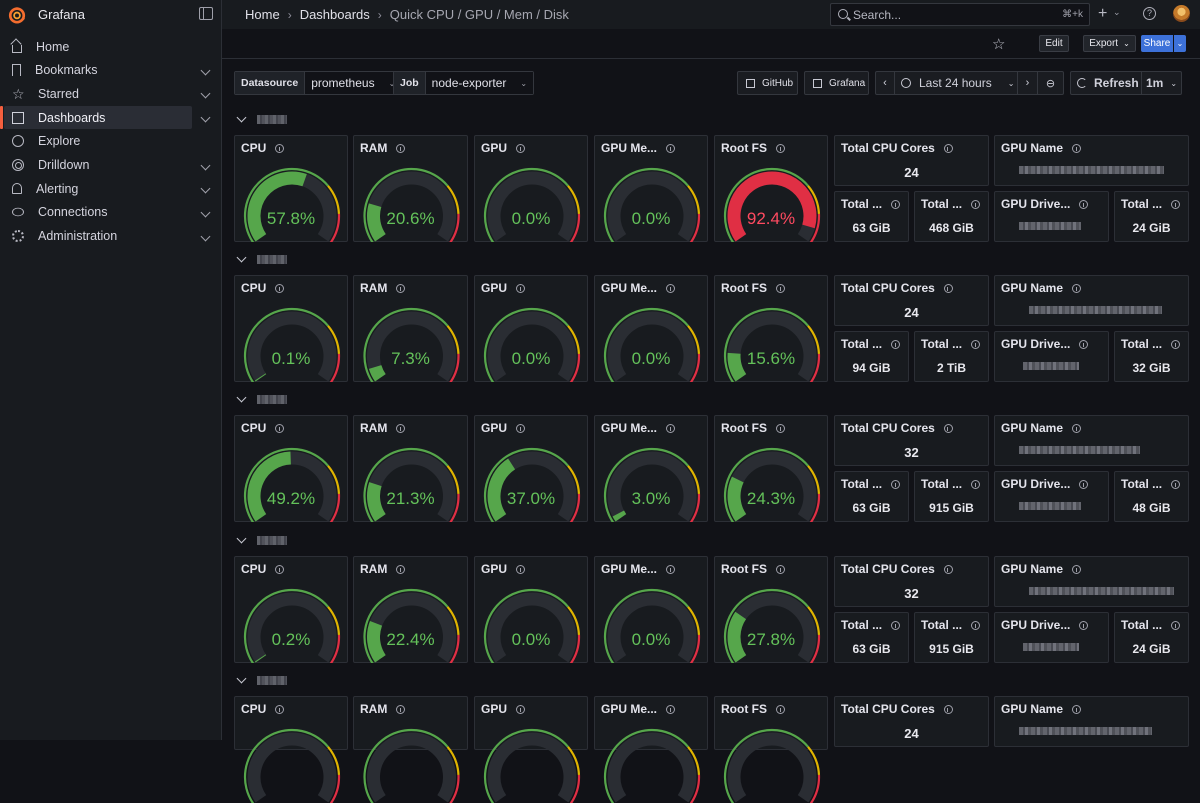 The width and height of the screenshot is (1200, 803). Describe the element at coordinates (1103, 13) in the screenshot. I see `new-plus-icon: +` at that location.